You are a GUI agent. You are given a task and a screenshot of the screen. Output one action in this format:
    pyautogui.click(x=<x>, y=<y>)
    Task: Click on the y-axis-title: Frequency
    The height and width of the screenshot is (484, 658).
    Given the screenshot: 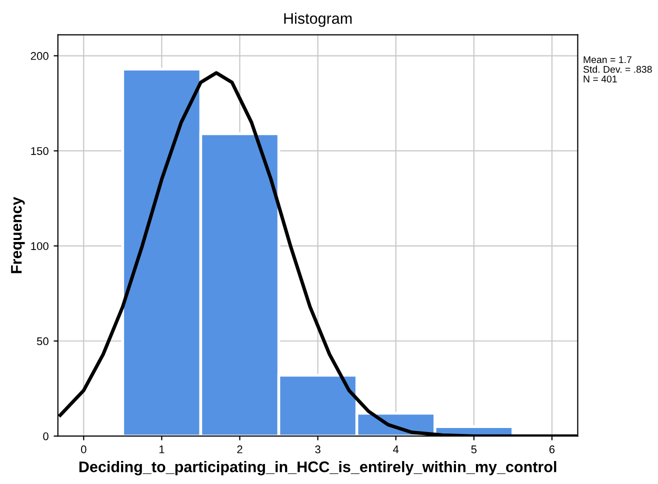 What is the action you would take?
    pyautogui.click(x=18, y=235)
    